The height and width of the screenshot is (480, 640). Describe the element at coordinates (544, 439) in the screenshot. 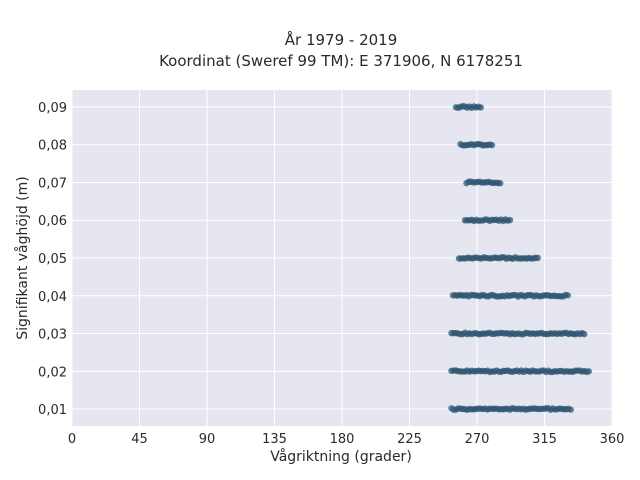

I see `x-tick-label: 315` at that location.